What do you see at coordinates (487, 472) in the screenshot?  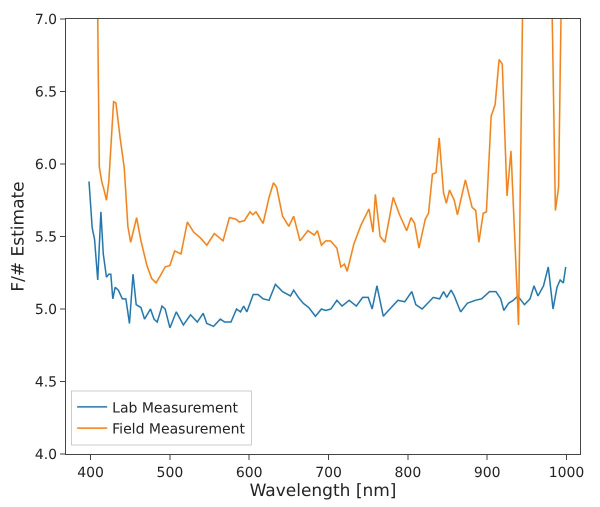 I see `x-tick-label: 900` at bounding box center [487, 472].